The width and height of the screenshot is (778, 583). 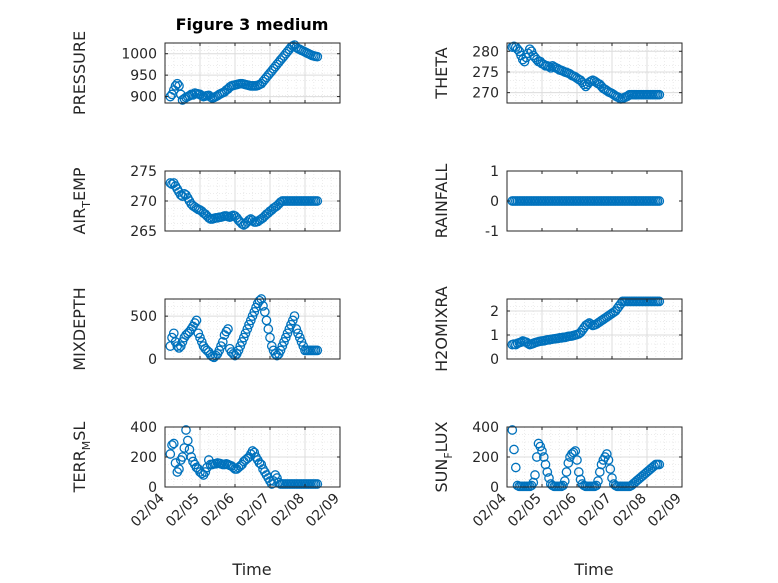 I want to click on subplot-rainfall: -1 0 1 RAINFALL, so click(x=557, y=202).